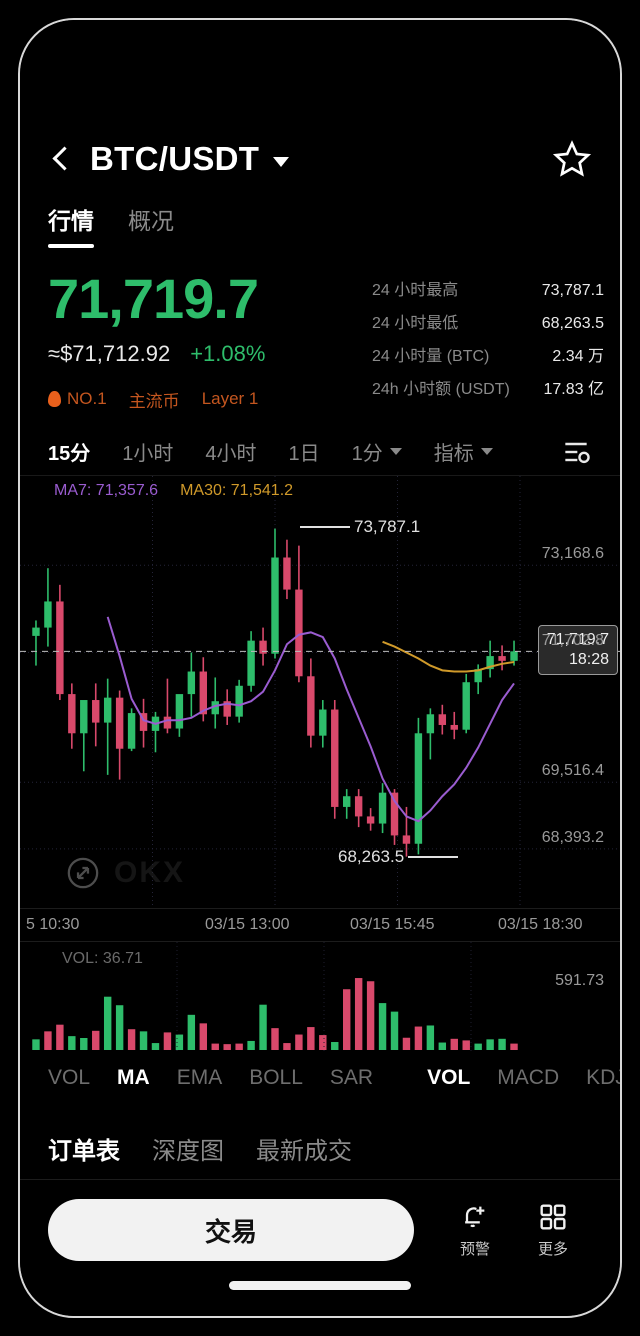  What do you see at coordinates (387, 526) in the screenshot?
I see `high-annotation-label: 73,787.1` at bounding box center [387, 526].